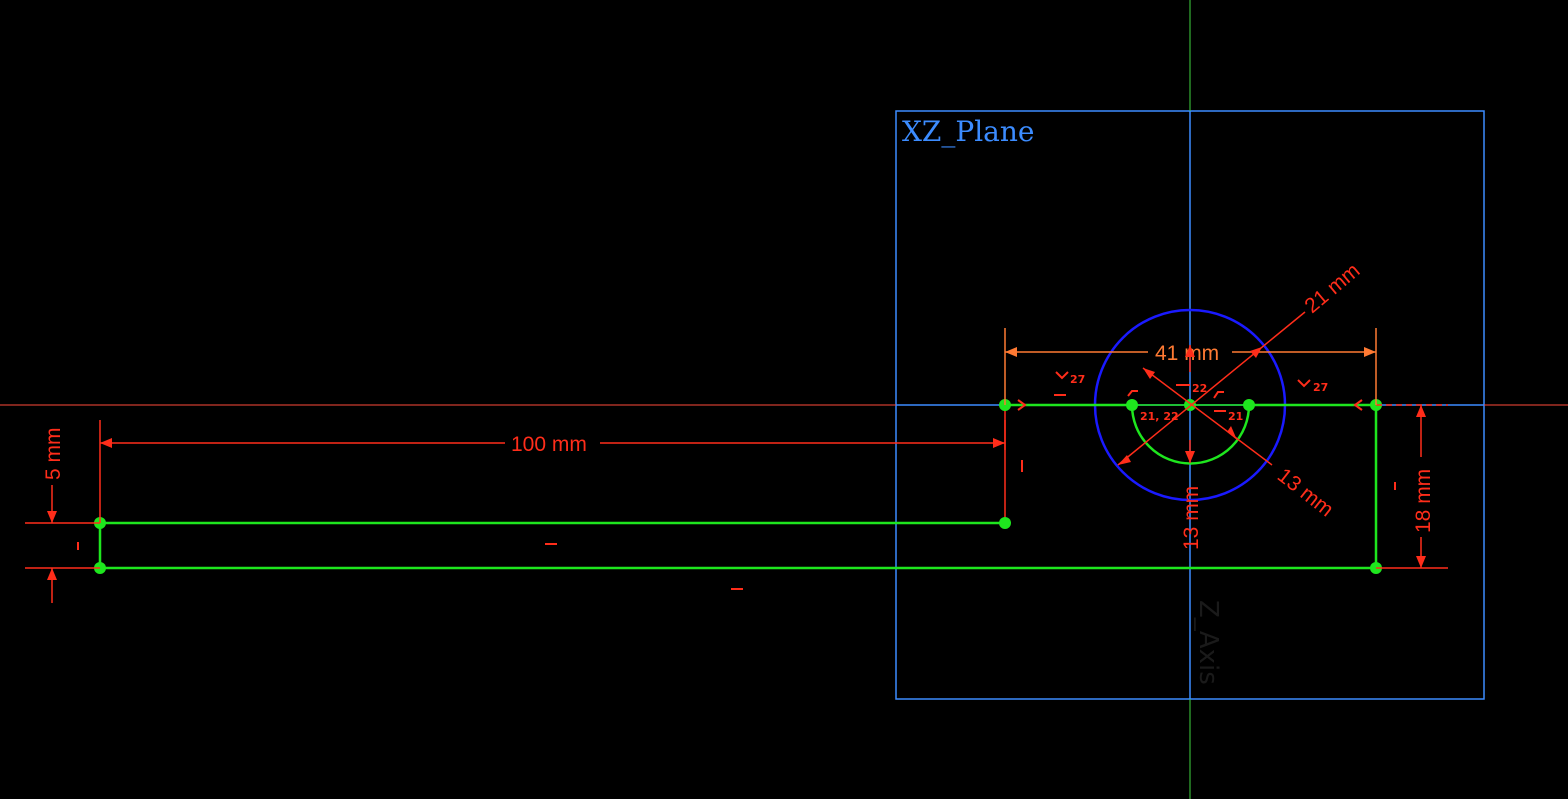  Describe the element at coordinates (1305, 493) in the screenshot. I see `dimension-radius-13-label: 13 mm` at that location.